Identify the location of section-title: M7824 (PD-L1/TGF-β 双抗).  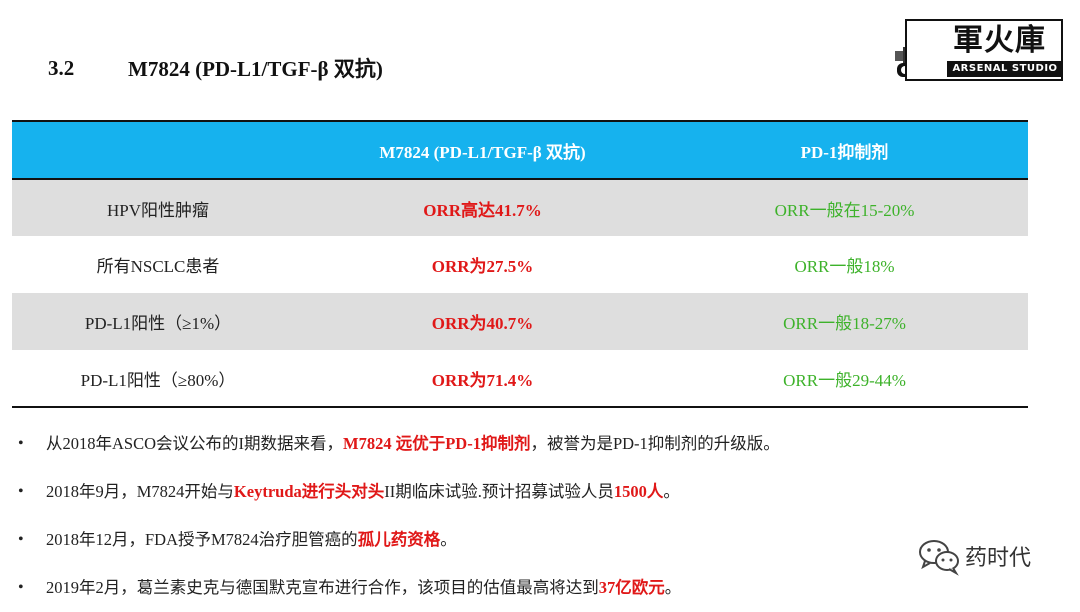
(255, 69).